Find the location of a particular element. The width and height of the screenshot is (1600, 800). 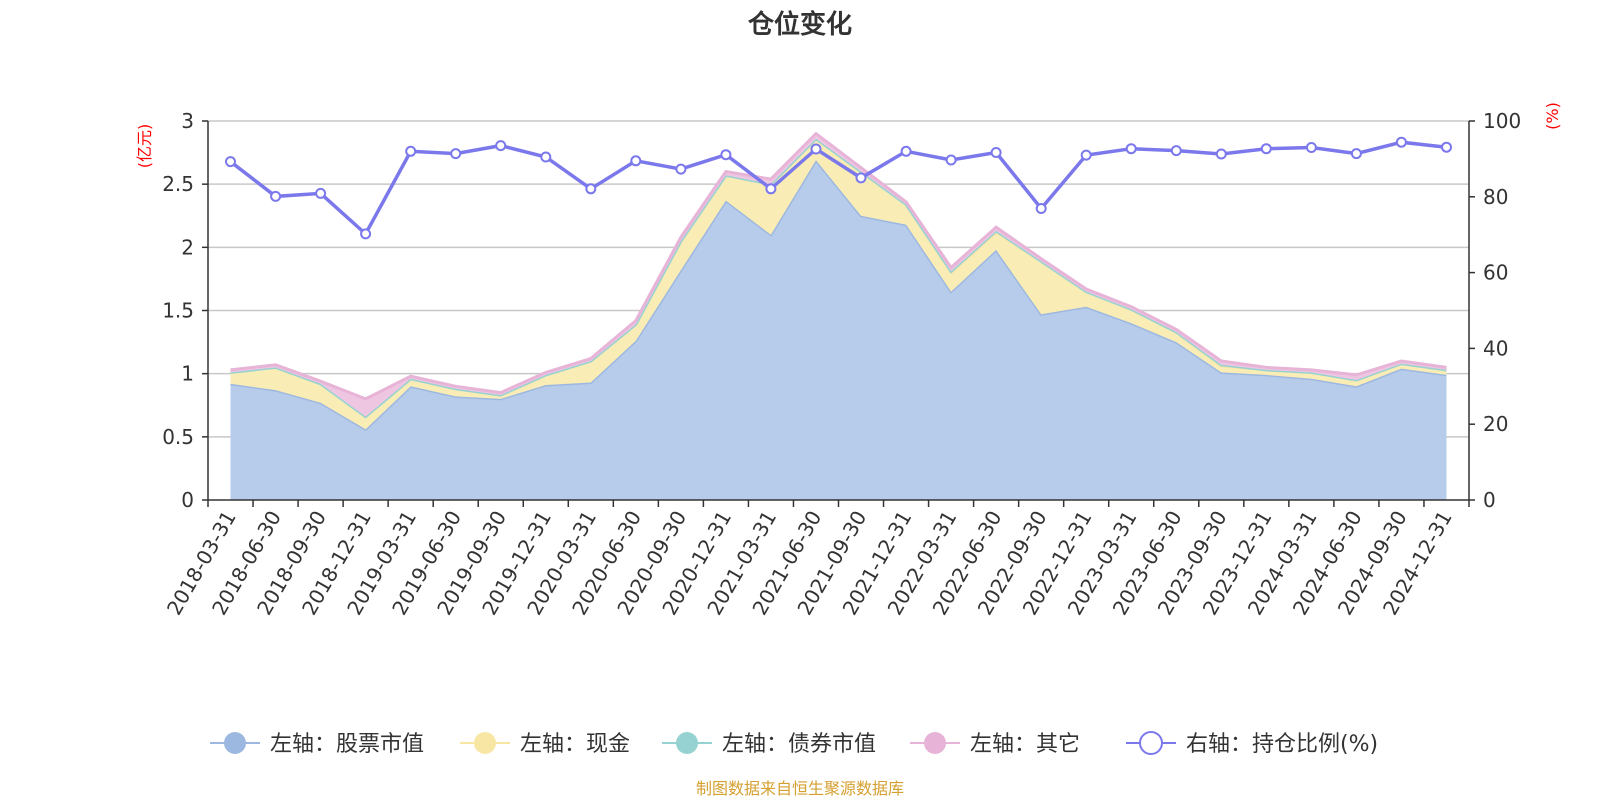

right-axis-tick-label: 40 is located at coordinates (1495, 348).